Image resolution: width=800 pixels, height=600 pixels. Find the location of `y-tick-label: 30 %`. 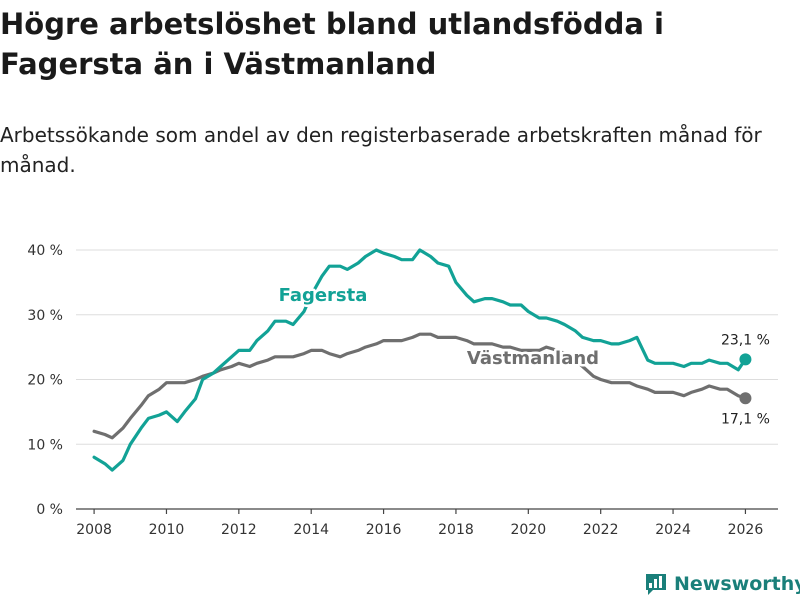

y-tick-label: 30 % is located at coordinates (45, 316).